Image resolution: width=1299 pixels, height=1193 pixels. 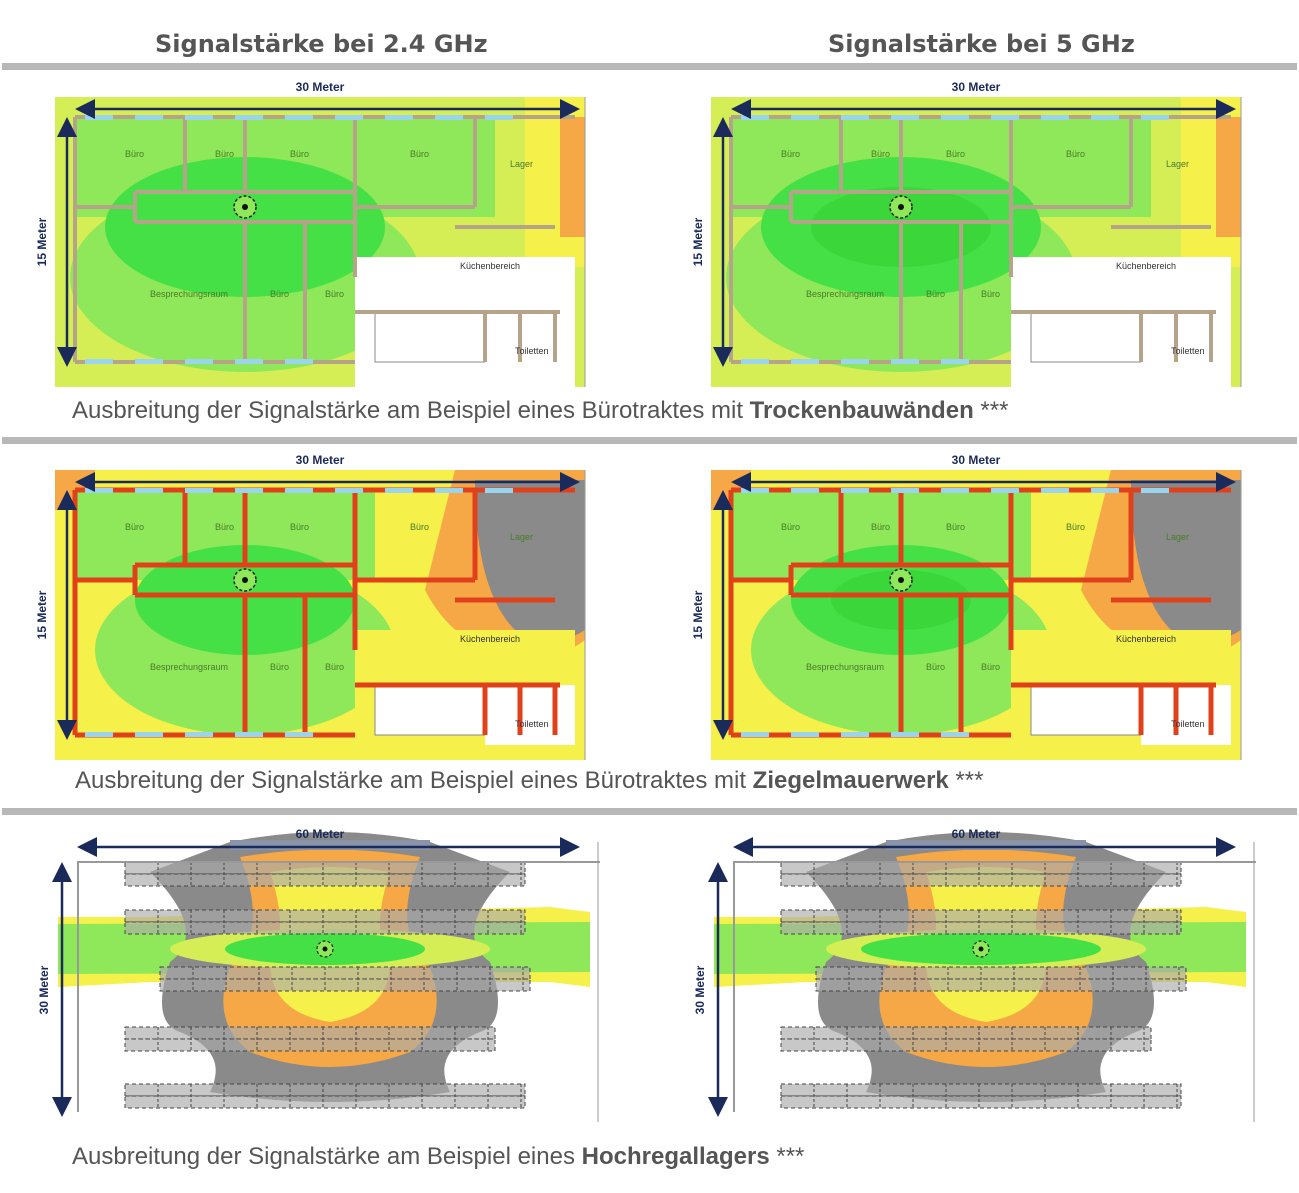 What do you see at coordinates (42, 614) in the screenshot?
I see `height-label: 15 Meter` at bounding box center [42, 614].